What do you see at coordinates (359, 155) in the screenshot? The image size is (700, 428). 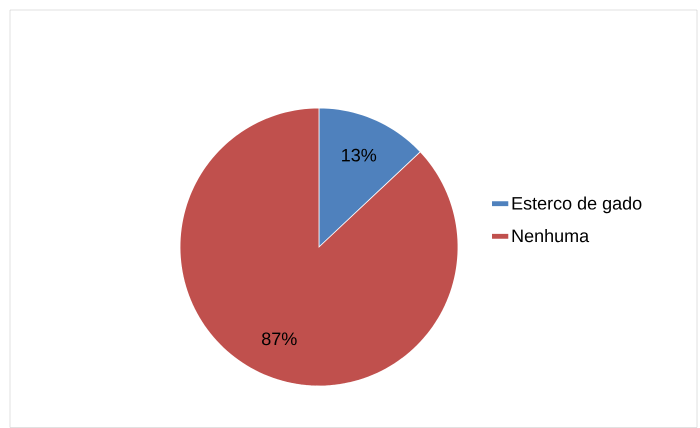 I see `data-label: 13%` at bounding box center [359, 155].